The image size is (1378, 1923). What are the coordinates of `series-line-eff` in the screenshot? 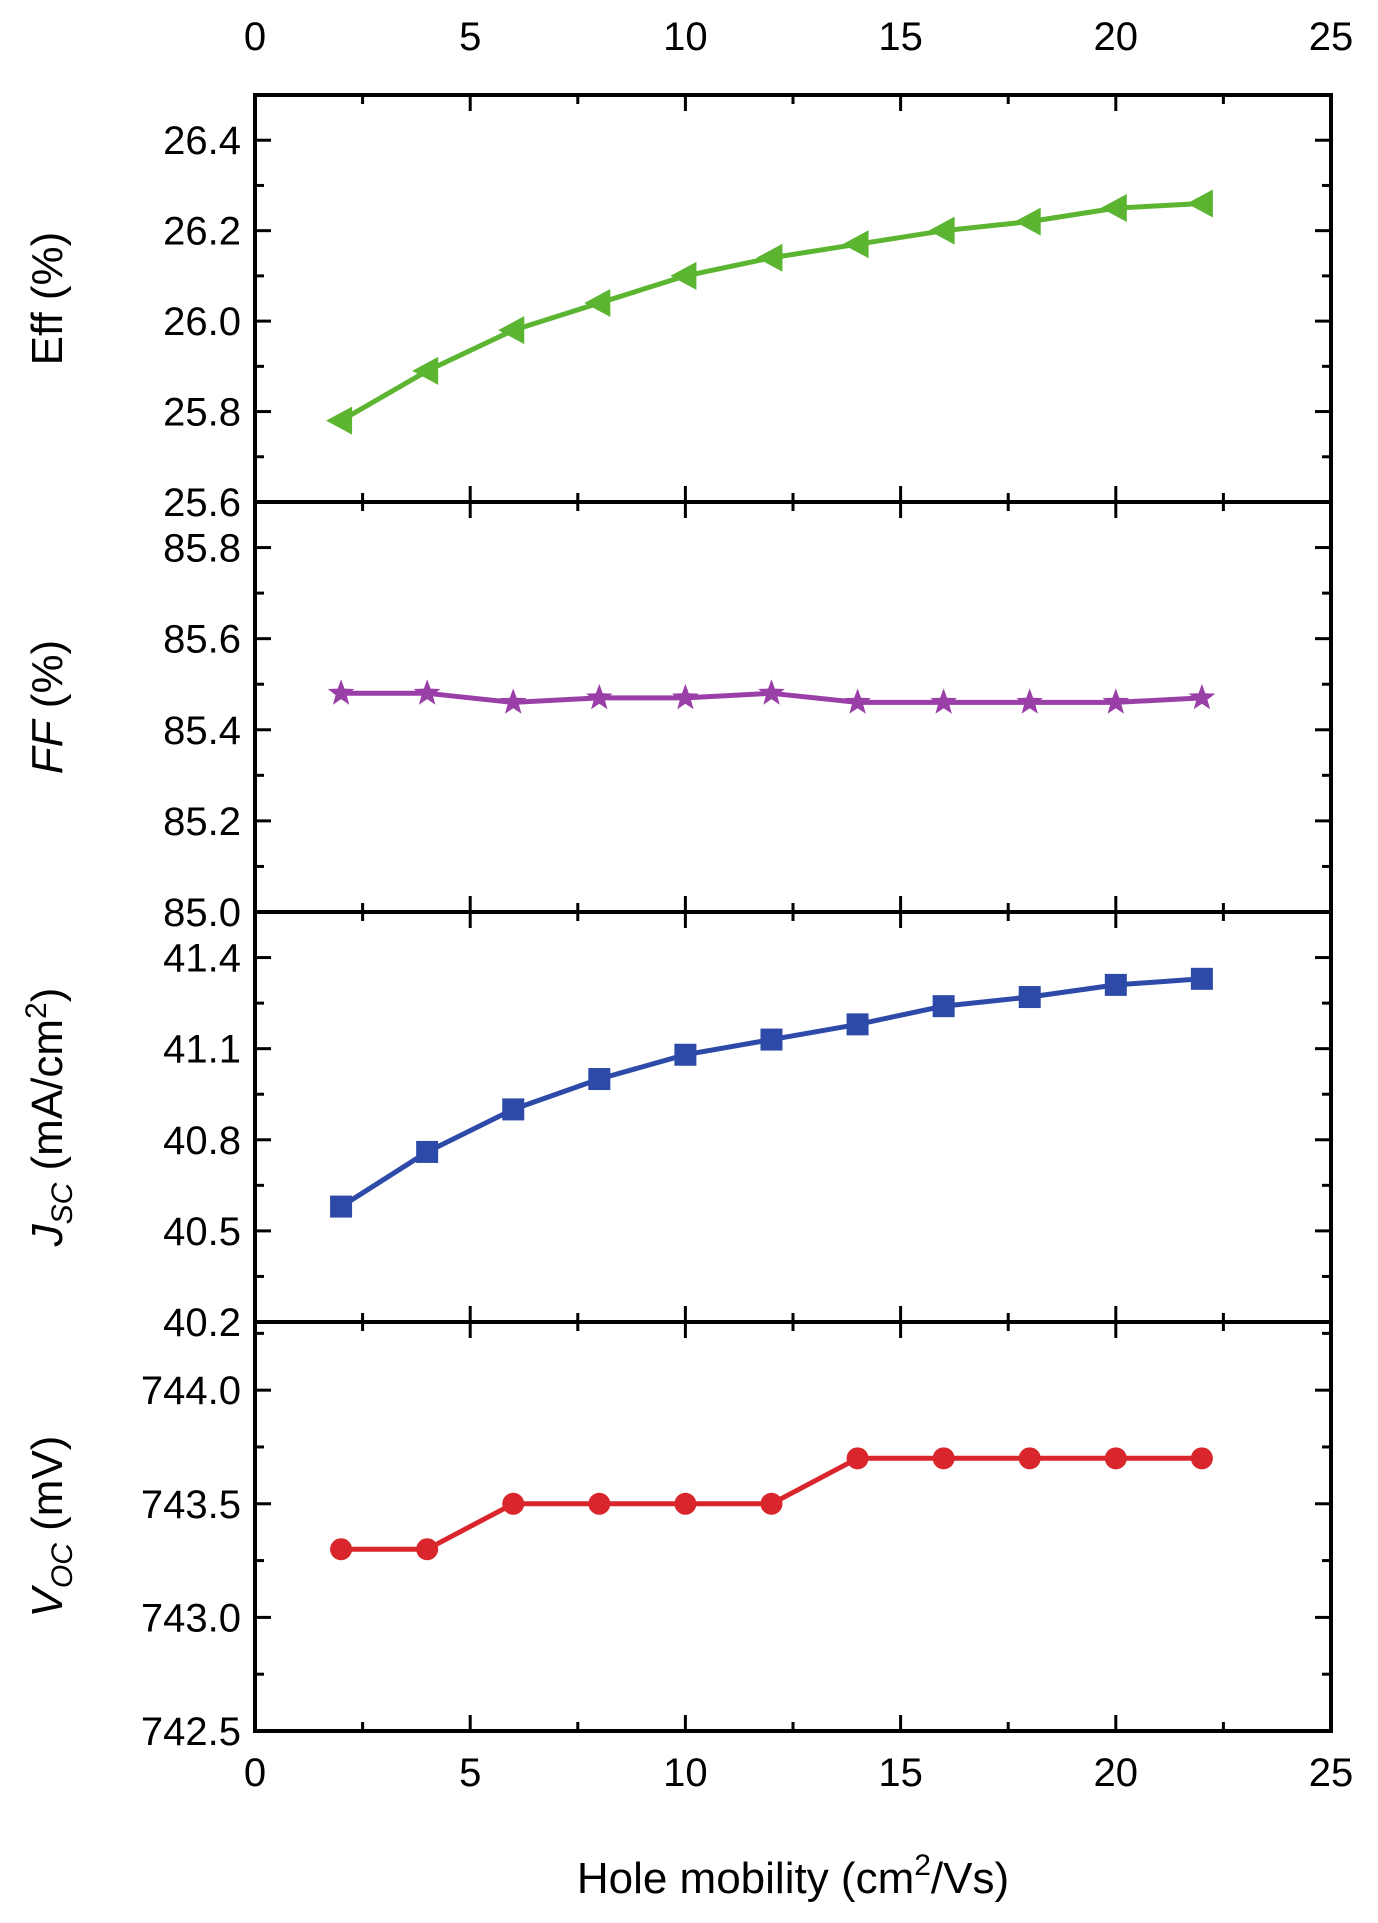 It's located at (771, 312).